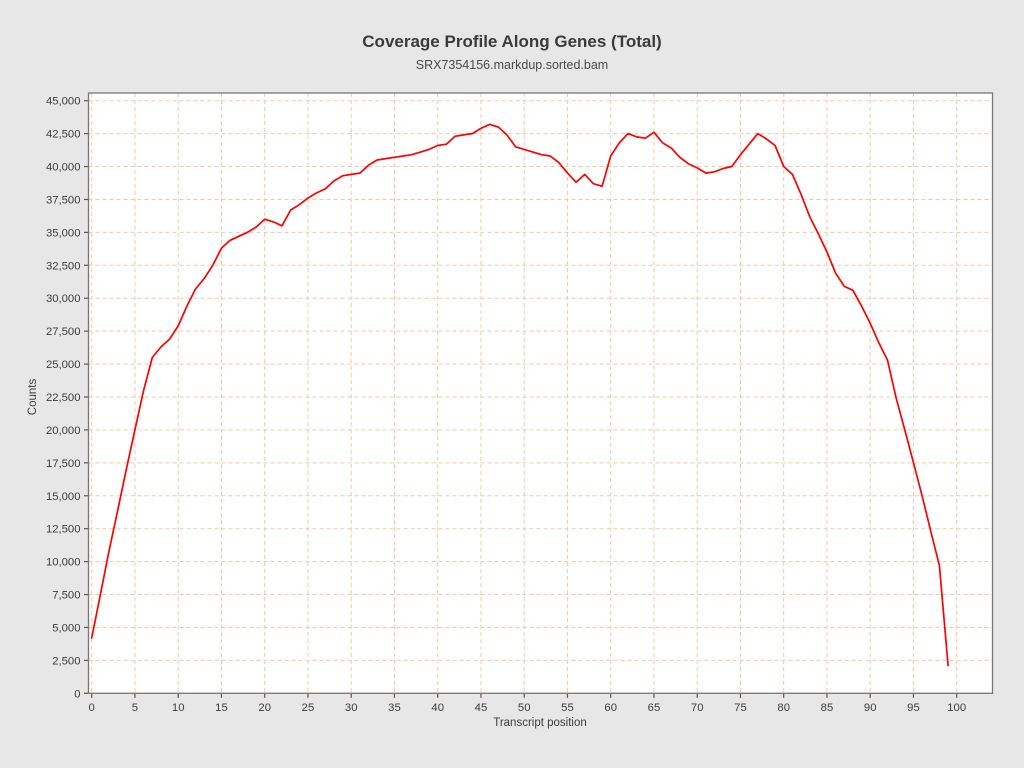 The width and height of the screenshot is (1024, 768). I want to click on y-tick-label: 25,000, so click(63, 365).